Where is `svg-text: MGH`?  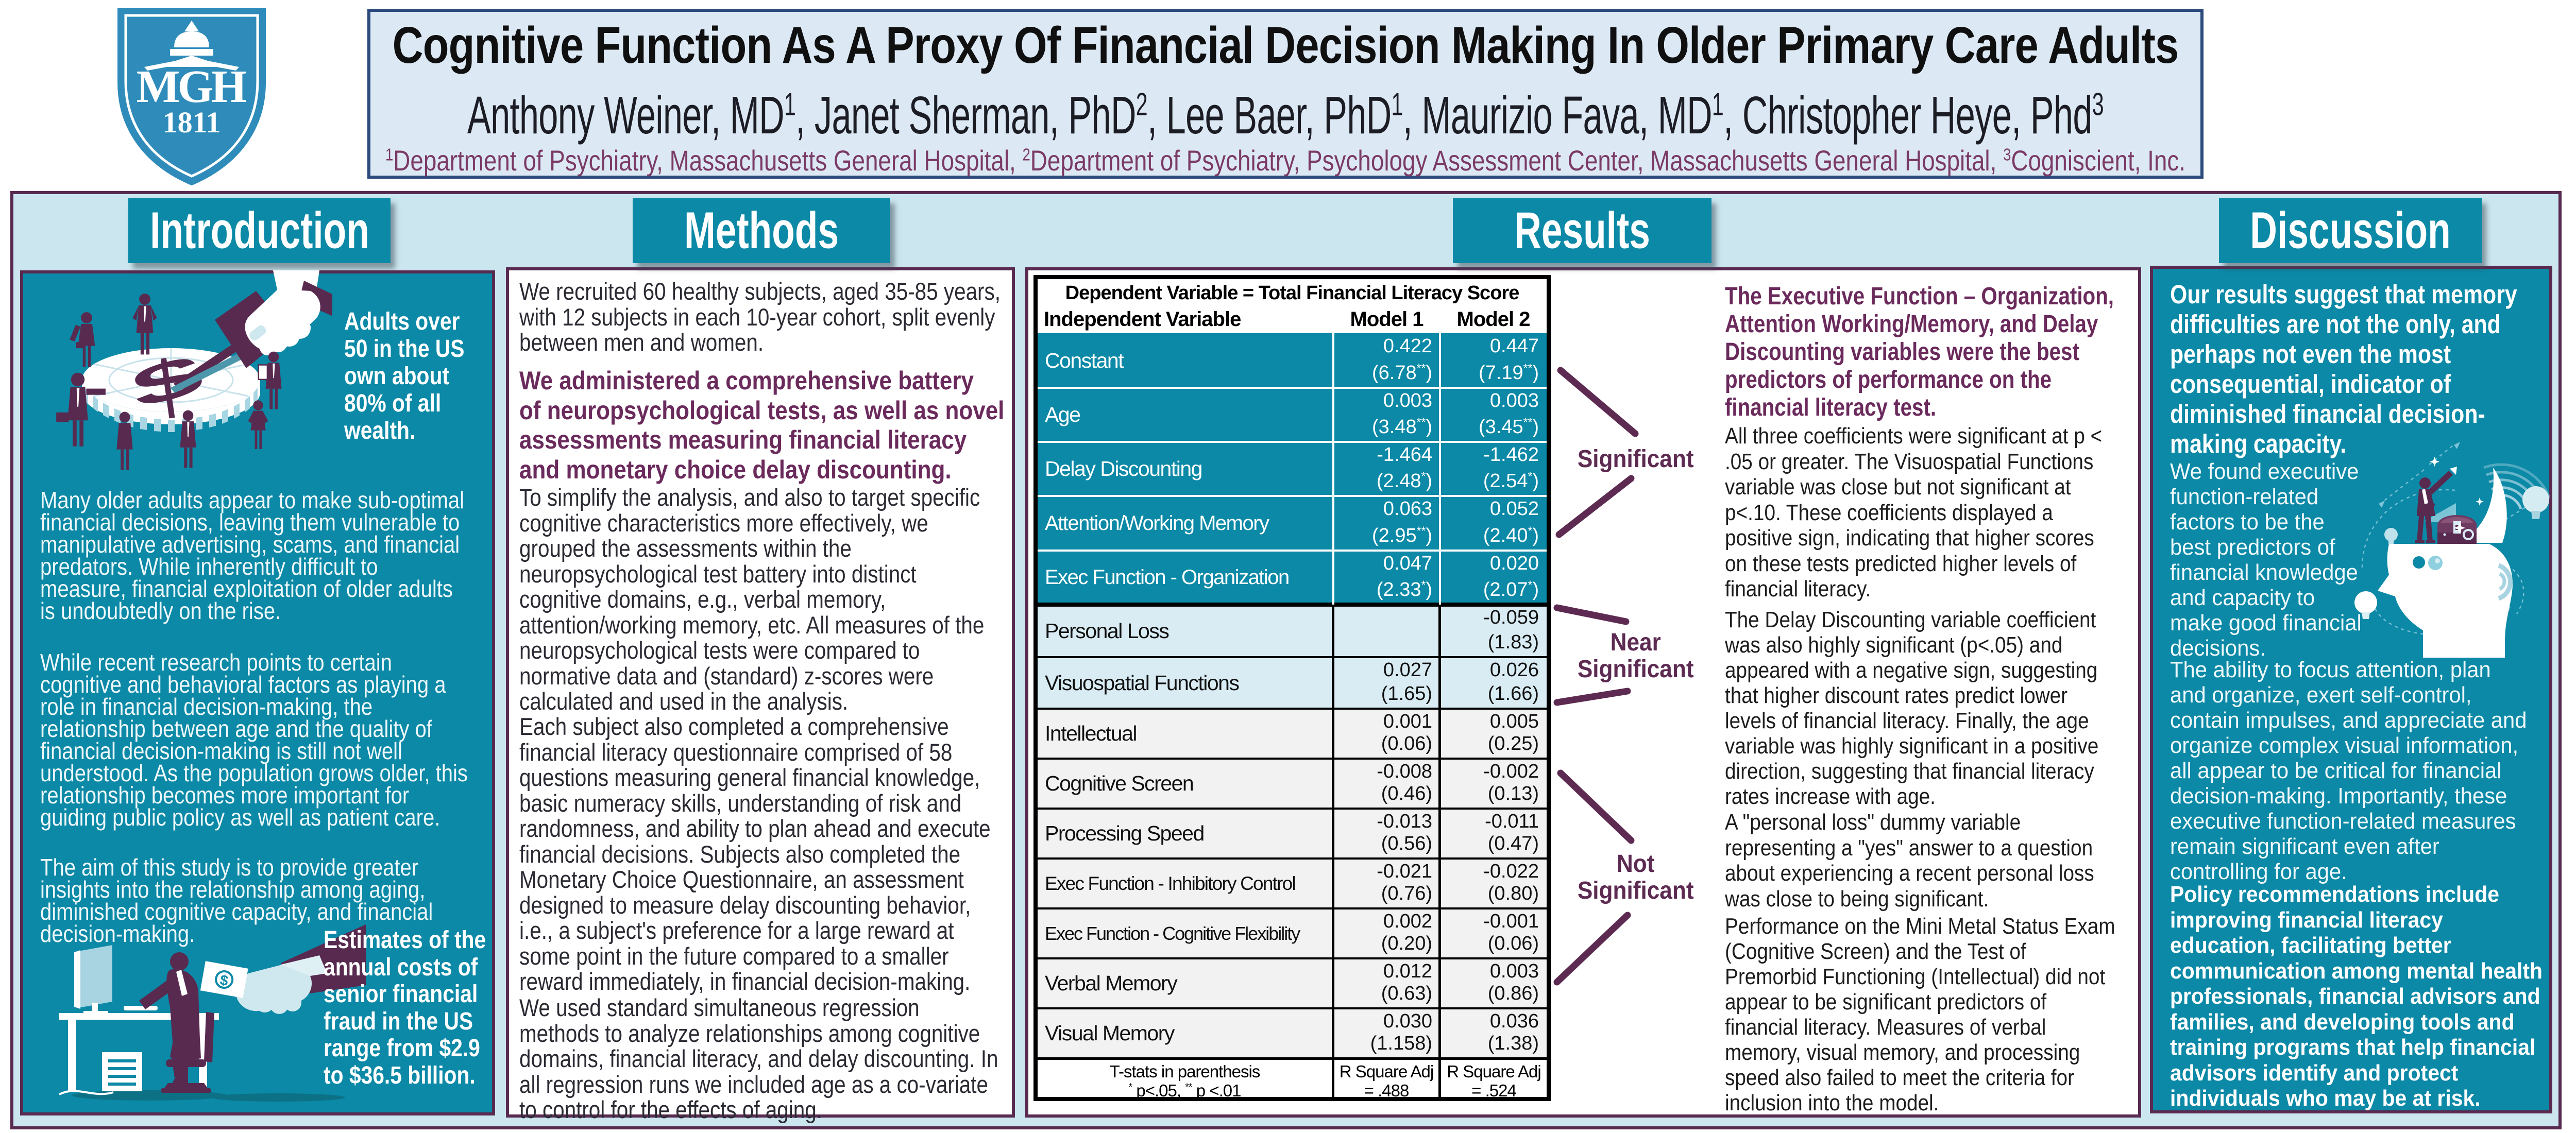
svg-text: MGH is located at coordinates (192, 87).